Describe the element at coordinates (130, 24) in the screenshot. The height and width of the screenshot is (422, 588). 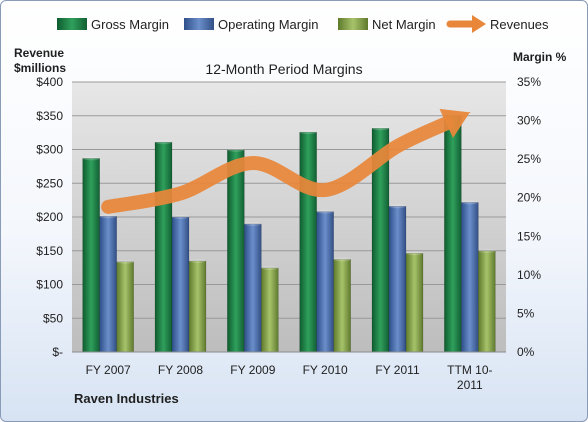
I see `legend-label-gross-margin: Gross Margin` at that location.